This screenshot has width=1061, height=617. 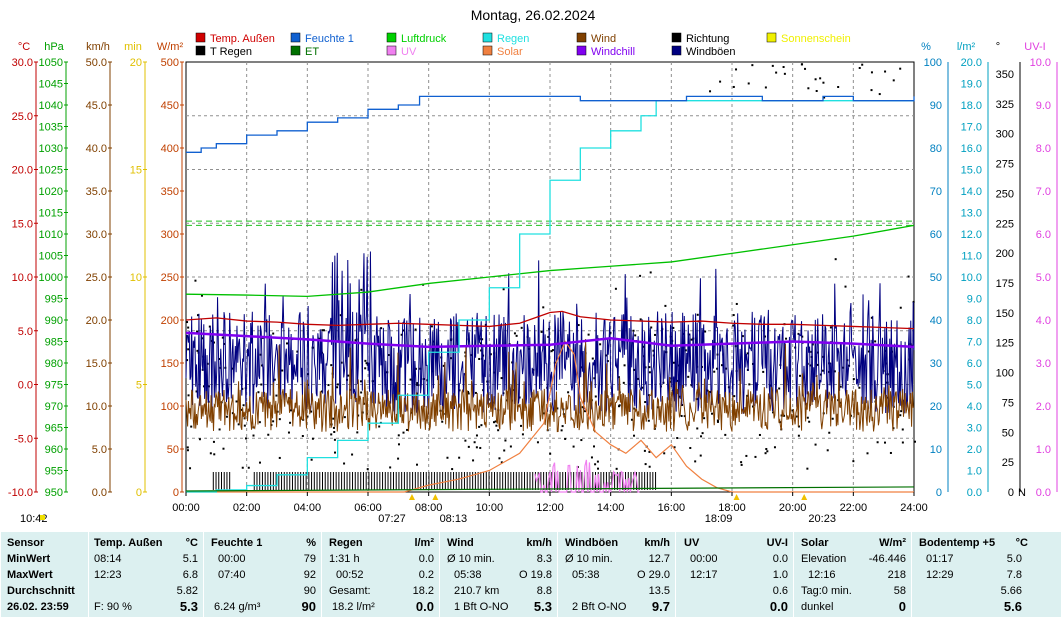 I want to click on right-axis-tick-label: 70, so click(x=936, y=192).